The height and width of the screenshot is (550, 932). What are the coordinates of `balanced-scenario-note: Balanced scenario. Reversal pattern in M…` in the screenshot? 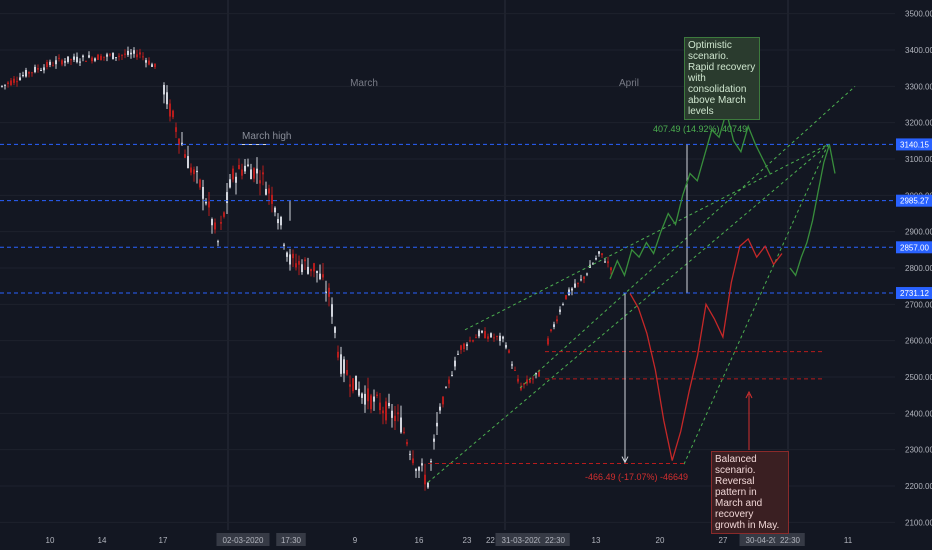 It's located at (750, 492).